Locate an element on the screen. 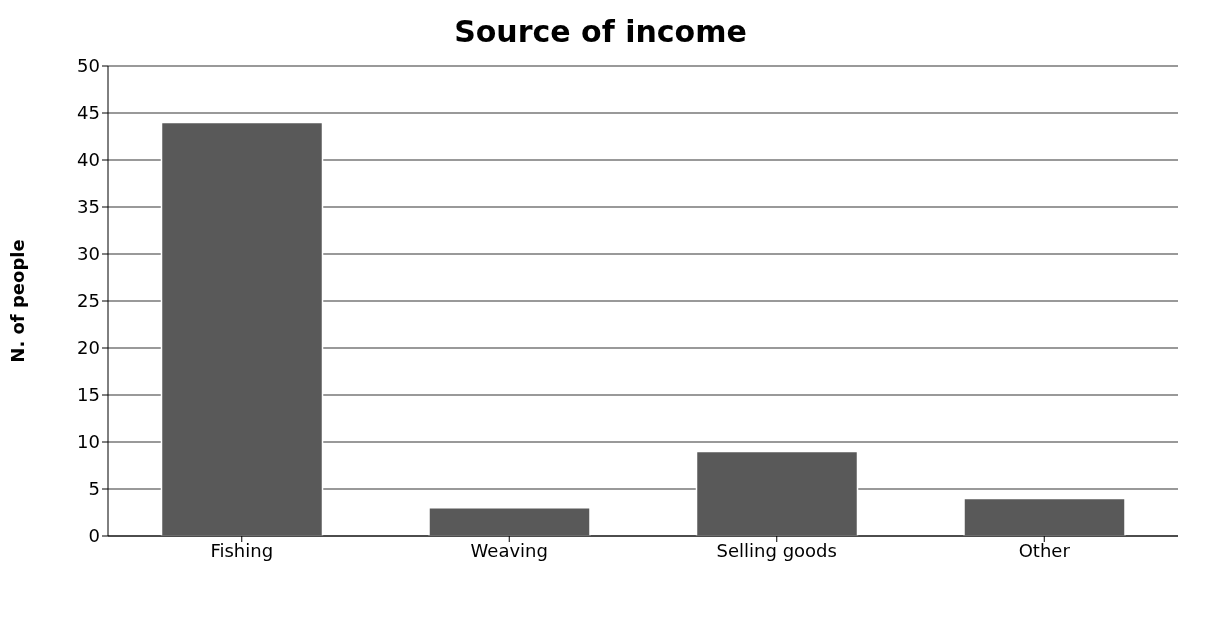 This screenshot has height=619, width=1205. x-tick-label: Selling goods is located at coordinates (776, 550).